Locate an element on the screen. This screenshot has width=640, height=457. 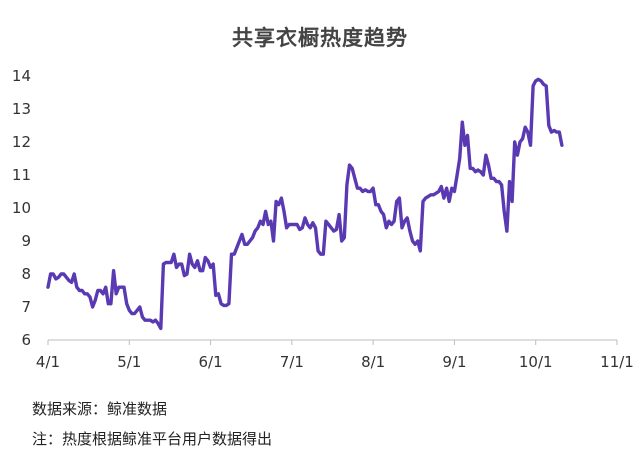
y-axis-tick-labels: 6 7 8 9 10 11 12 13 14 is located at coordinates (21, 208).